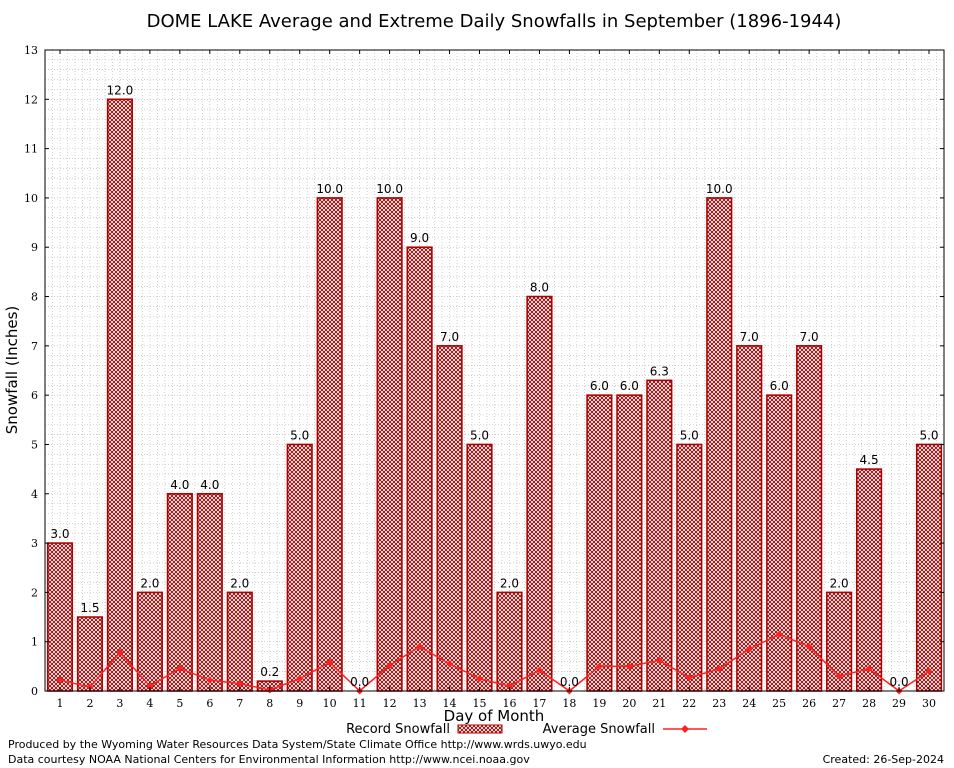 This screenshot has width=954, height=768. I want to click on x-tick-label: 7, so click(239, 703).